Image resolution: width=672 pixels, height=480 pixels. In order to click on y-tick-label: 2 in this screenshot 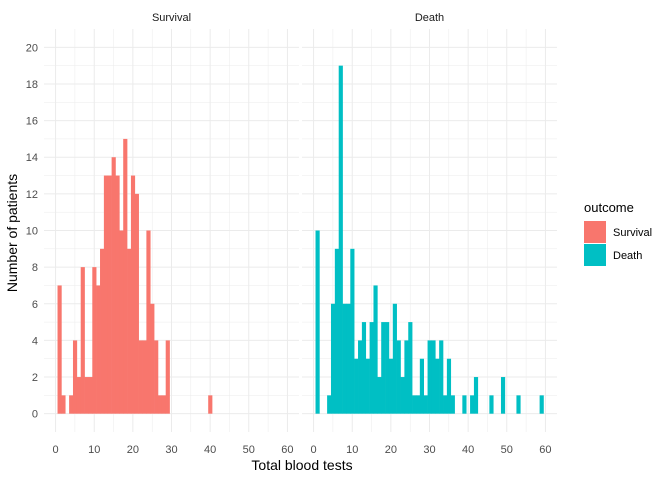, I will do `click(35, 378)`.